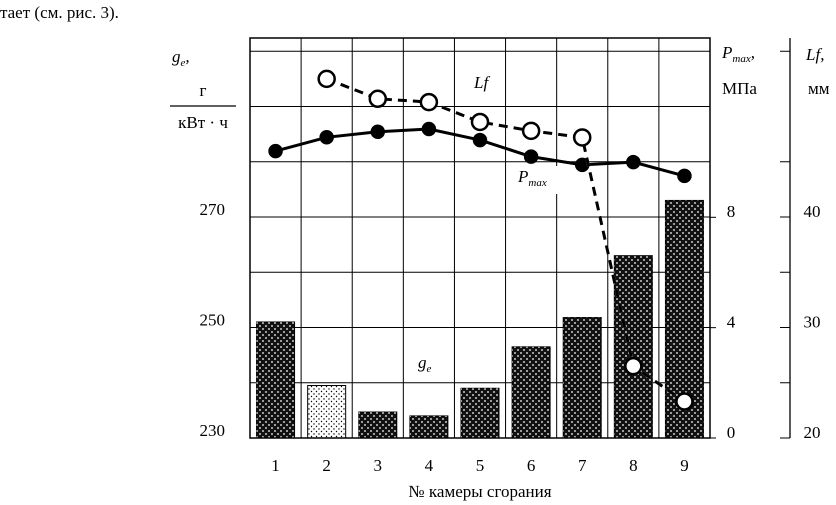 The width and height of the screenshot is (836, 505). Describe the element at coordinates (213, 319) in the screenshot. I see `y-tick-label: 250` at that location.